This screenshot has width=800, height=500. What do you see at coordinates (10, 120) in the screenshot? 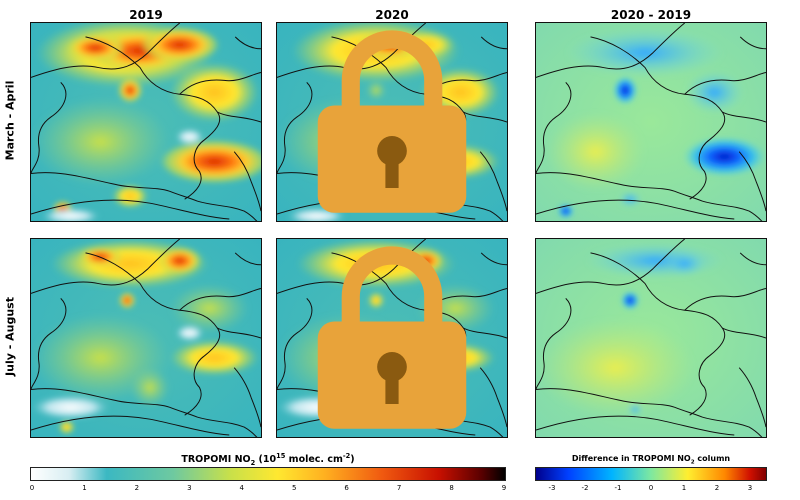
I see `row-title-march-april: March - April` at bounding box center [10, 120].